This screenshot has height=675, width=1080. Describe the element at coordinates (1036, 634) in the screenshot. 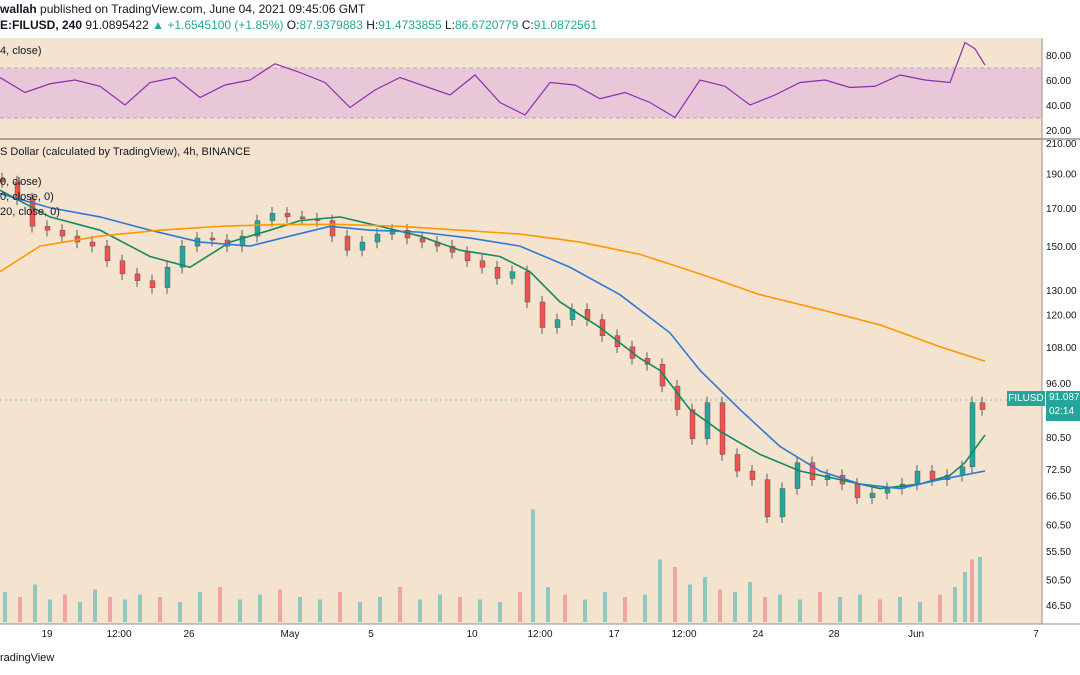

I see `time-tick-label: 7` at that location.